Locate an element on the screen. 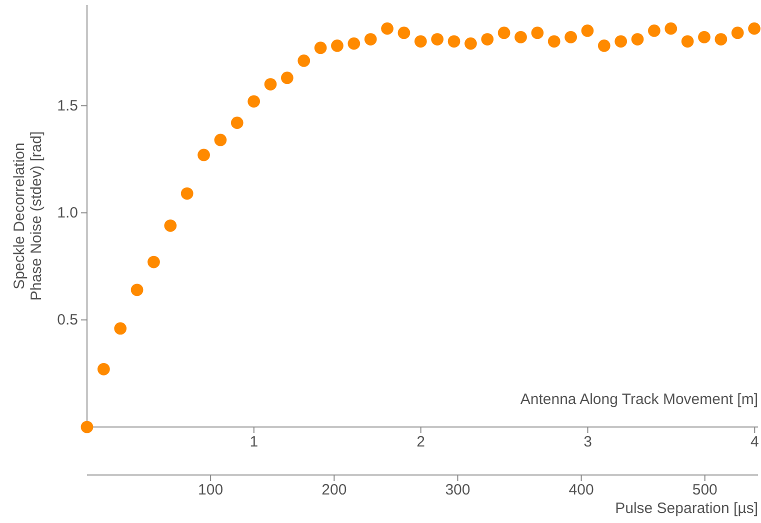  y-axis-title: Speckle Decorrelation Phase Noise (stdev) [rad] is located at coordinates (28, 216).